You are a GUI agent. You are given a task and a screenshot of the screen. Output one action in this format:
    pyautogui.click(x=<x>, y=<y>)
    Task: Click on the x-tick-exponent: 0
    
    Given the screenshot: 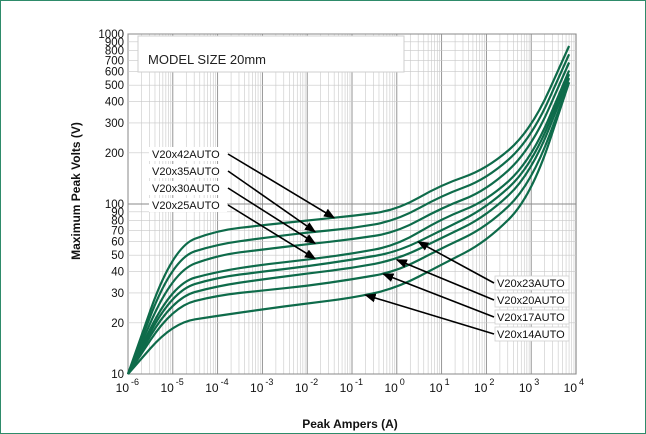 What is the action you would take?
    pyautogui.click(x=402, y=382)
    